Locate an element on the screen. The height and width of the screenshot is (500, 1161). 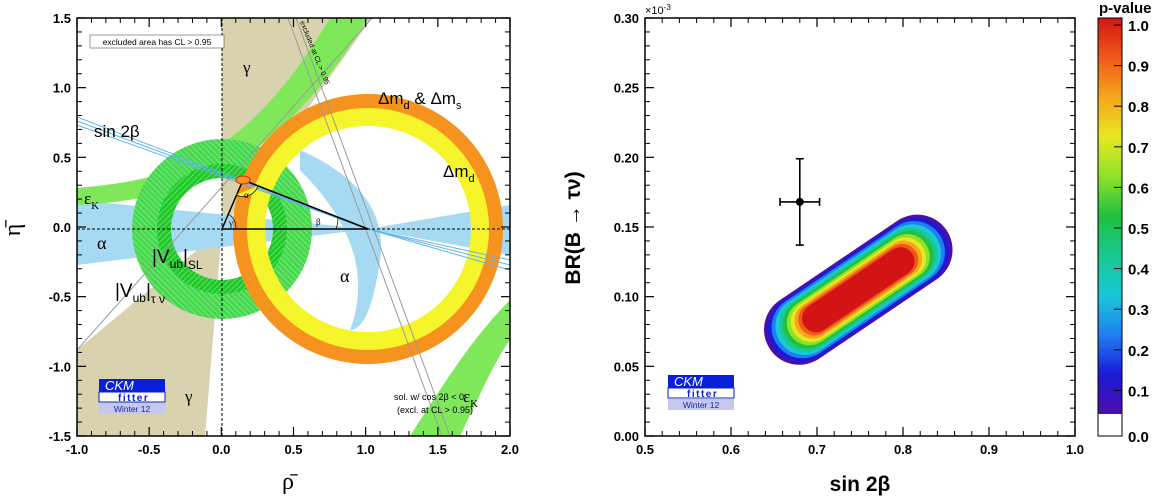
colorbar-frame is located at coordinates (1110, 227).